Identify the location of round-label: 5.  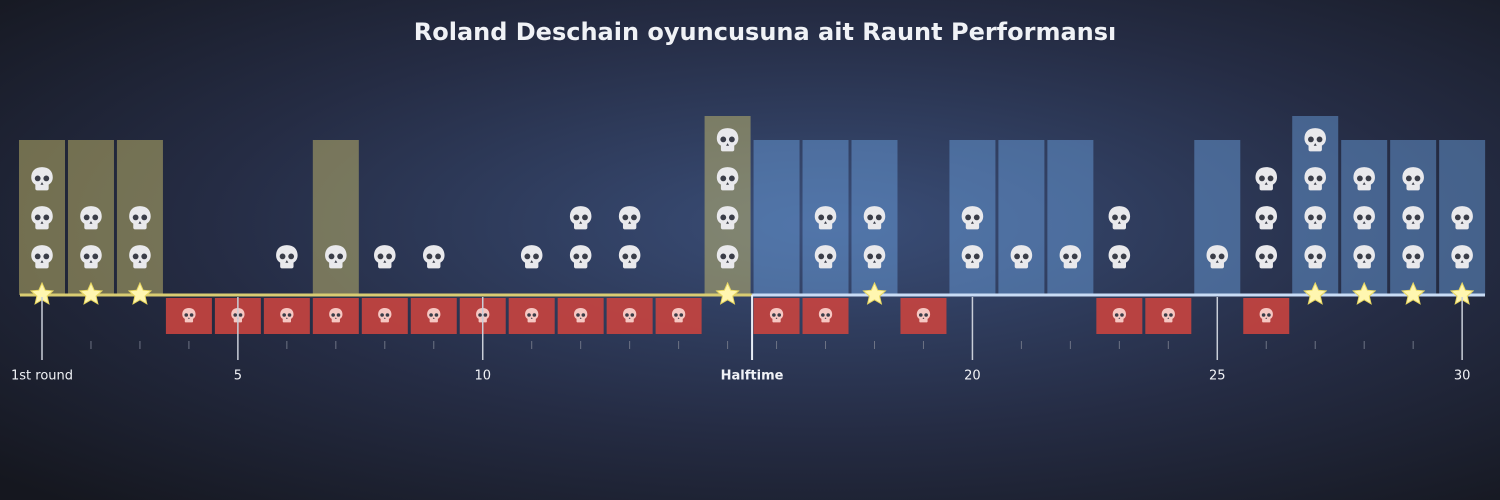
(238, 376).